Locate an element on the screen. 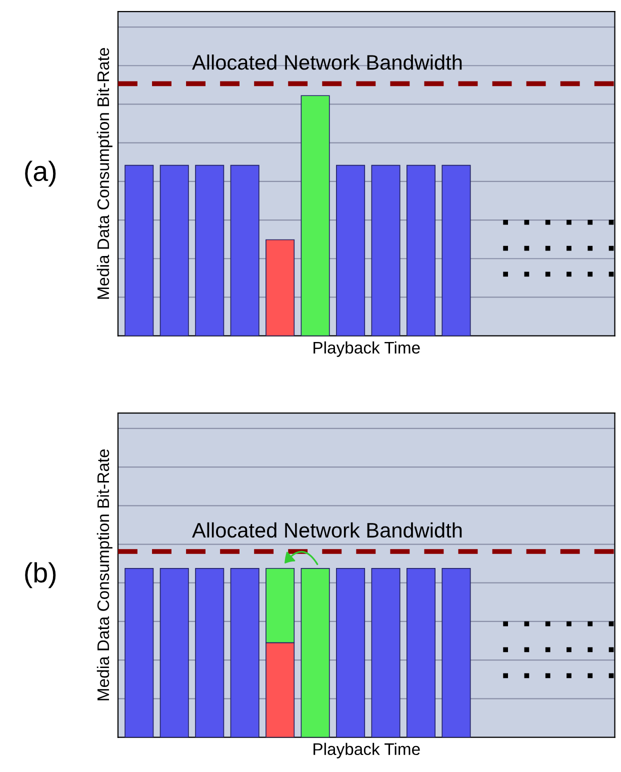 This screenshot has width=621, height=772. text: (a) is located at coordinates (40, 173).